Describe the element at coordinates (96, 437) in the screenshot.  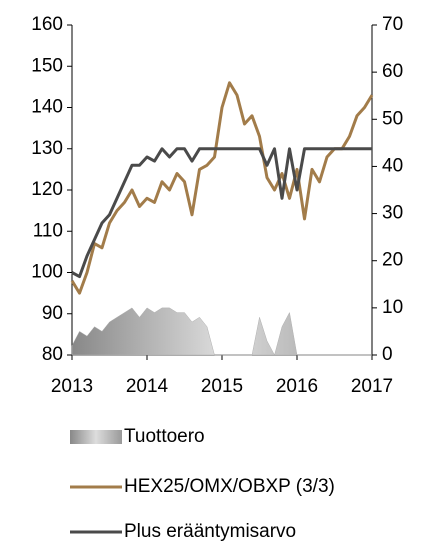
I see `legend-swatch` at that location.